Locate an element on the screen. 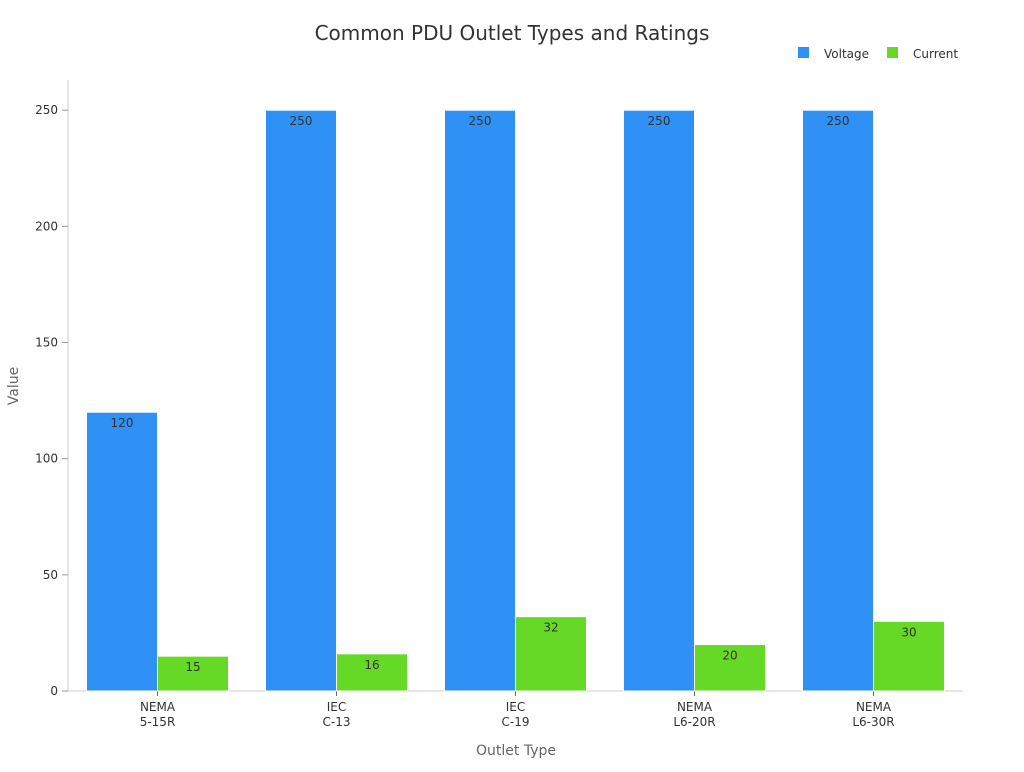 The width and height of the screenshot is (1024, 772). legend-swatch-current is located at coordinates (892, 52).